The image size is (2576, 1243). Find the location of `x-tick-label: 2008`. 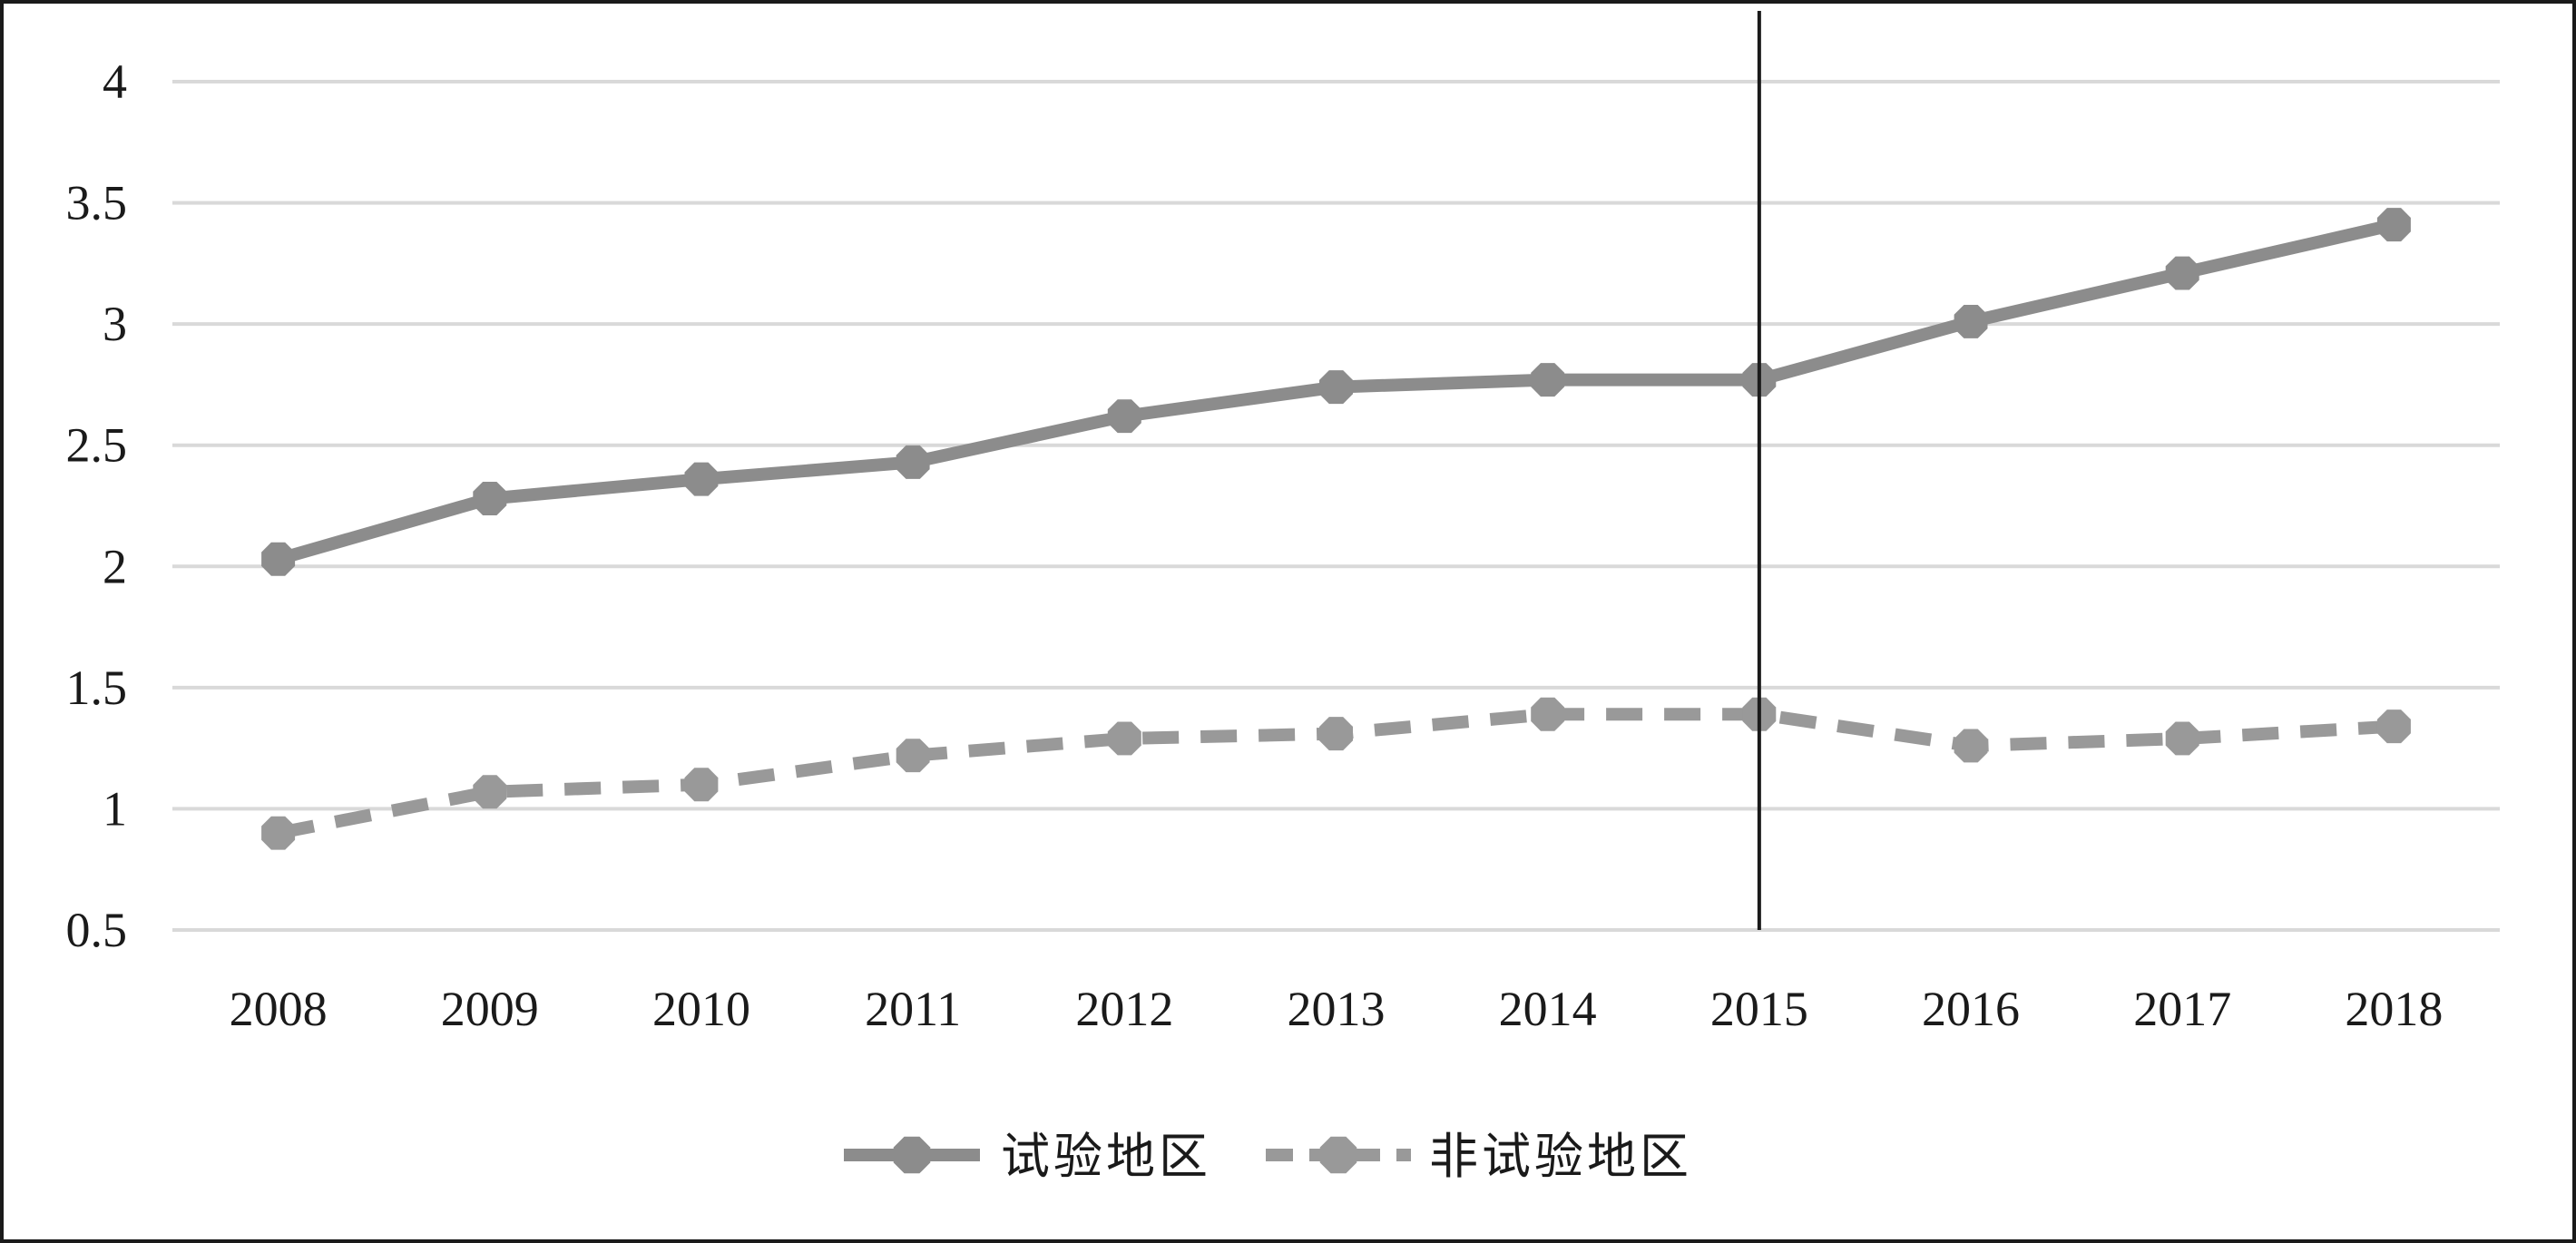

x-tick-label: 2008 is located at coordinates (279, 1009).